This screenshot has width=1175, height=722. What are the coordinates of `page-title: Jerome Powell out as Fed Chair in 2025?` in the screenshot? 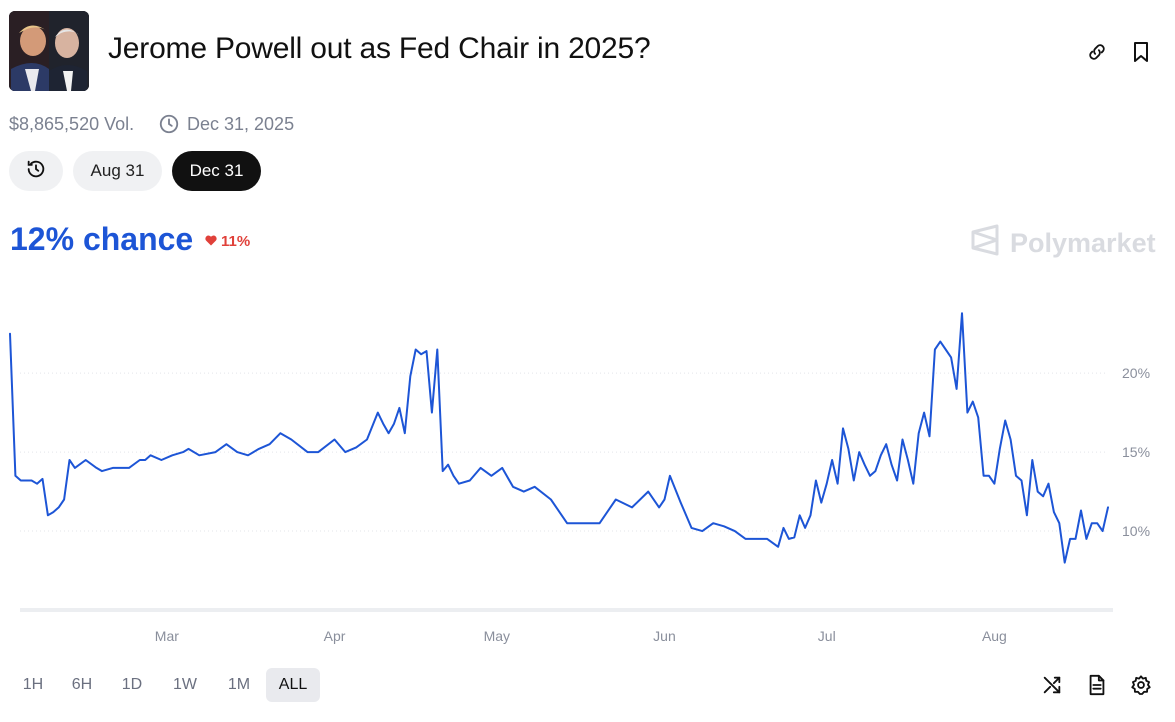 It's located at (379, 48).